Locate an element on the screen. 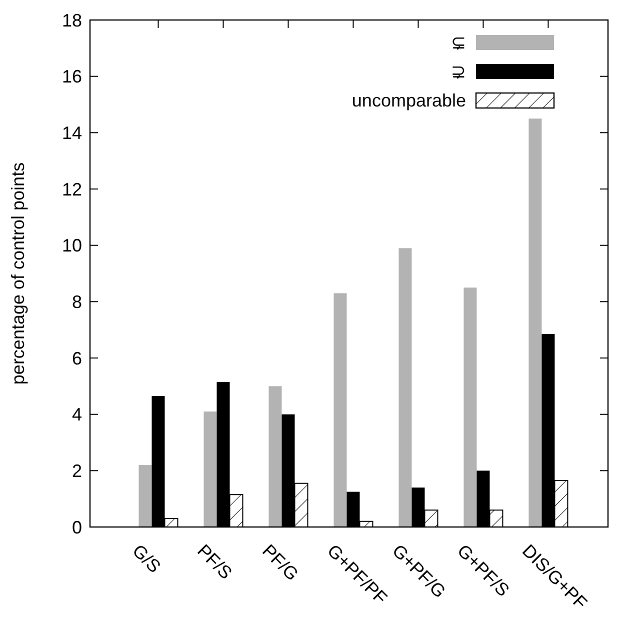 The image size is (628, 623). y-tick-label: 8 is located at coordinates (77, 302).